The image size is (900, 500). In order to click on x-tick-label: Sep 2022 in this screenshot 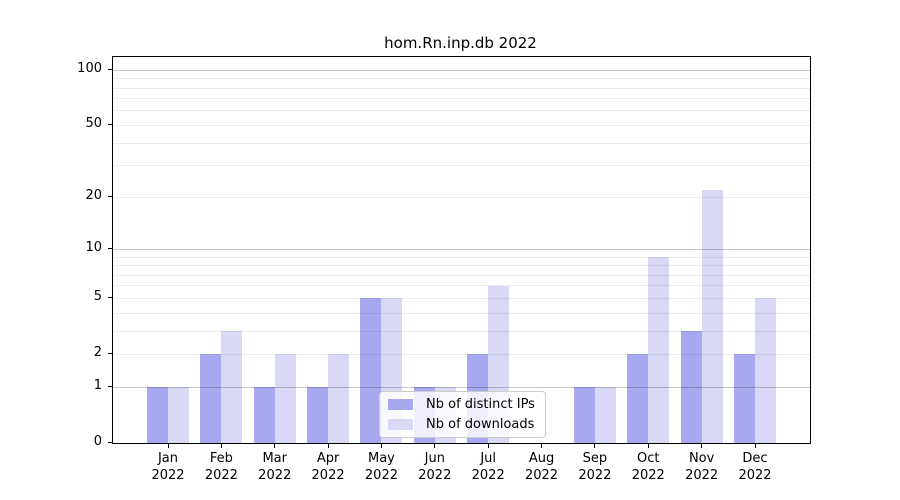, I will do `click(595, 467)`.